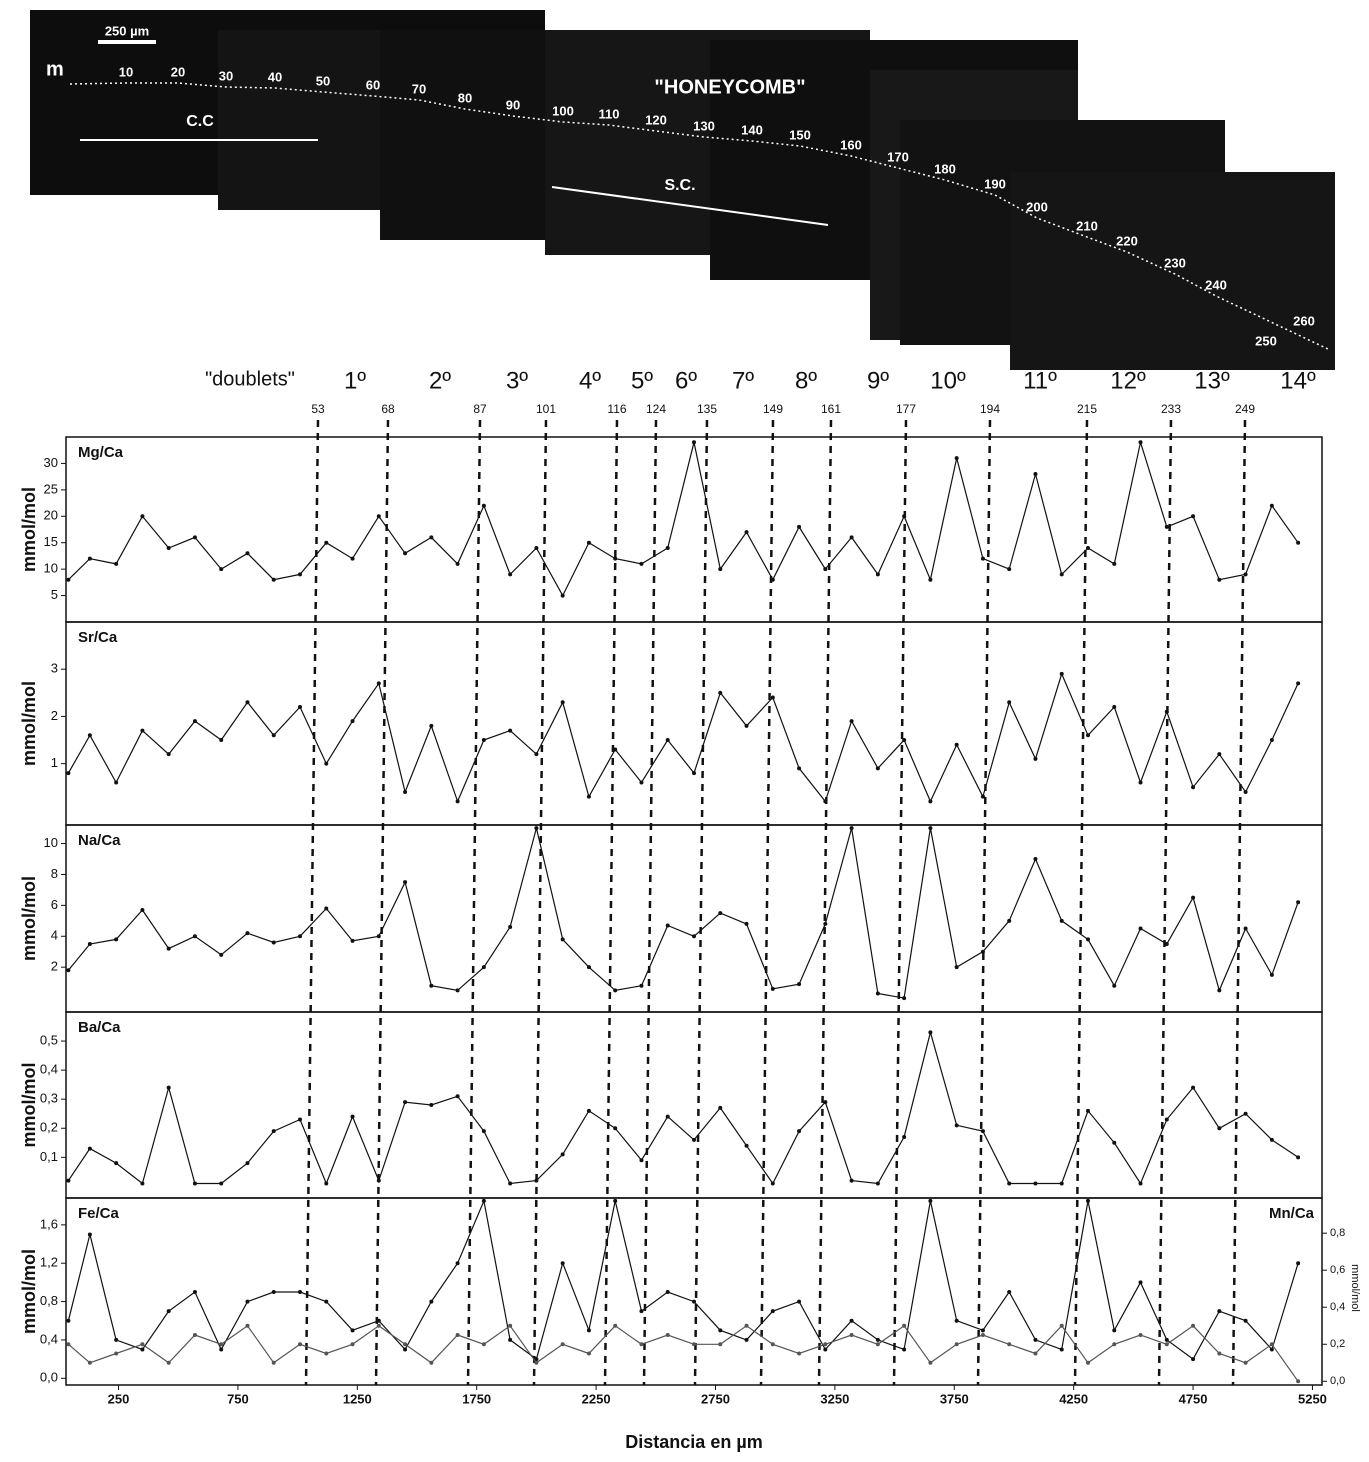 The height and width of the screenshot is (1462, 1369). What do you see at coordinates (1087, 409) in the screenshot?
I see `doublet-marker: 215` at bounding box center [1087, 409].